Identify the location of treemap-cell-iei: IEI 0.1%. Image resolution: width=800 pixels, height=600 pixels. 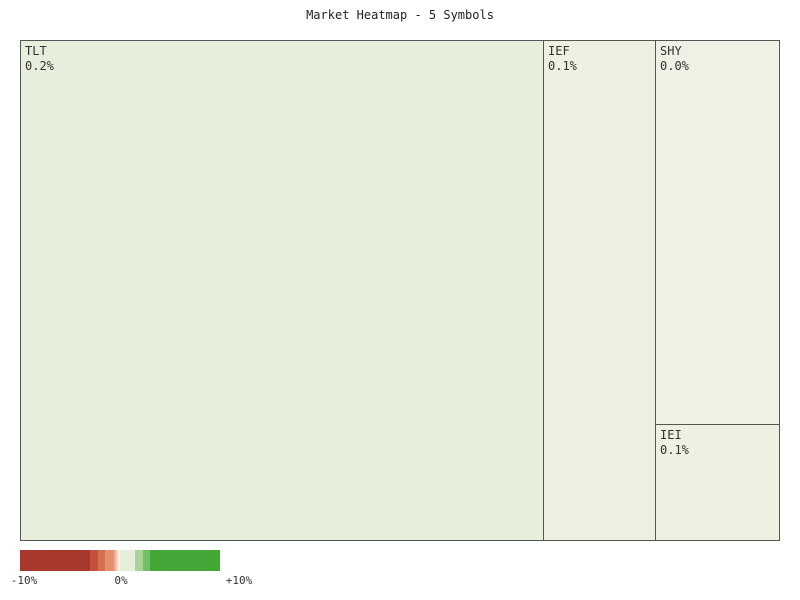
(717, 482).